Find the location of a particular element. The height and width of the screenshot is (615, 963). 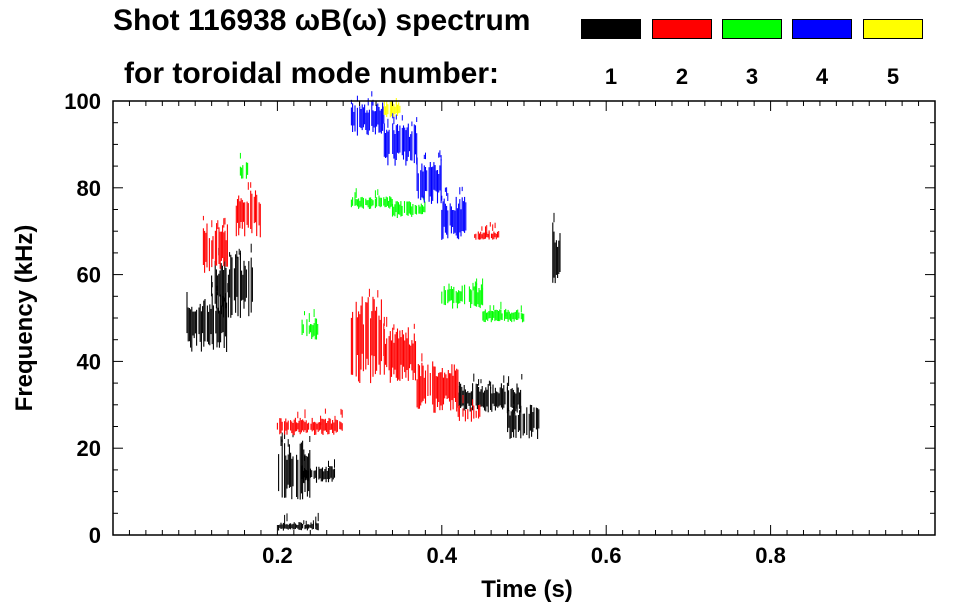

x-tick-label: 0.4 is located at coordinates (442, 555).